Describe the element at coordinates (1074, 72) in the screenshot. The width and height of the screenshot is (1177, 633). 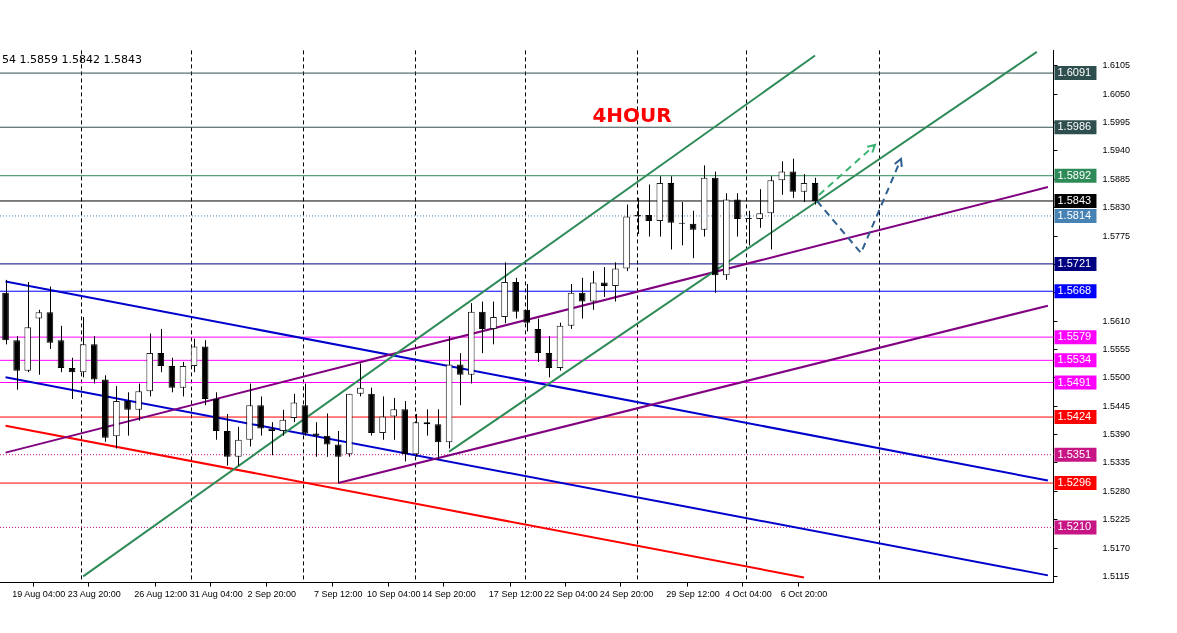
I see `ref-line-label: 1.6091` at that location.